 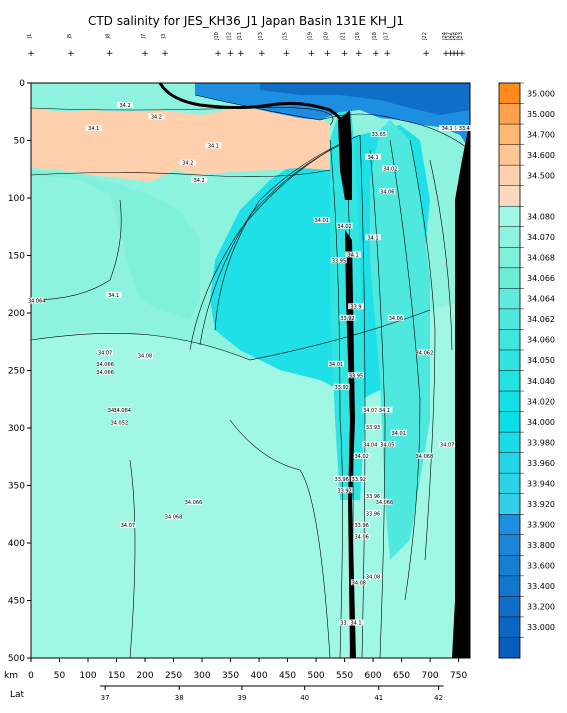 I want to click on colorbar-label-16: 34.000, so click(x=541, y=422).